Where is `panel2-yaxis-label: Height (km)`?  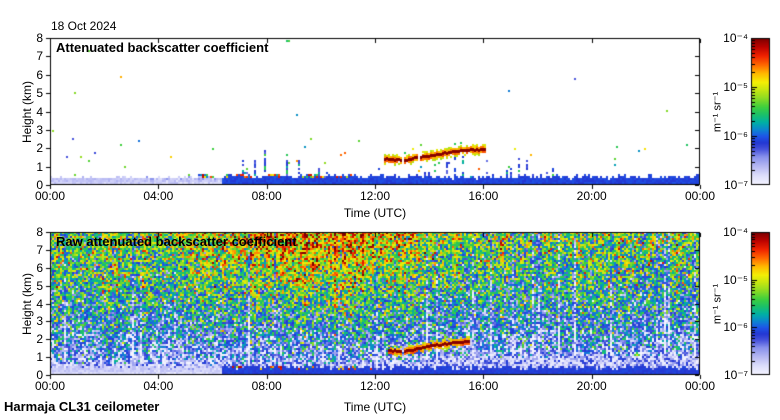
panel2-yaxis-label: Height (km) is located at coordinates (27, 304).